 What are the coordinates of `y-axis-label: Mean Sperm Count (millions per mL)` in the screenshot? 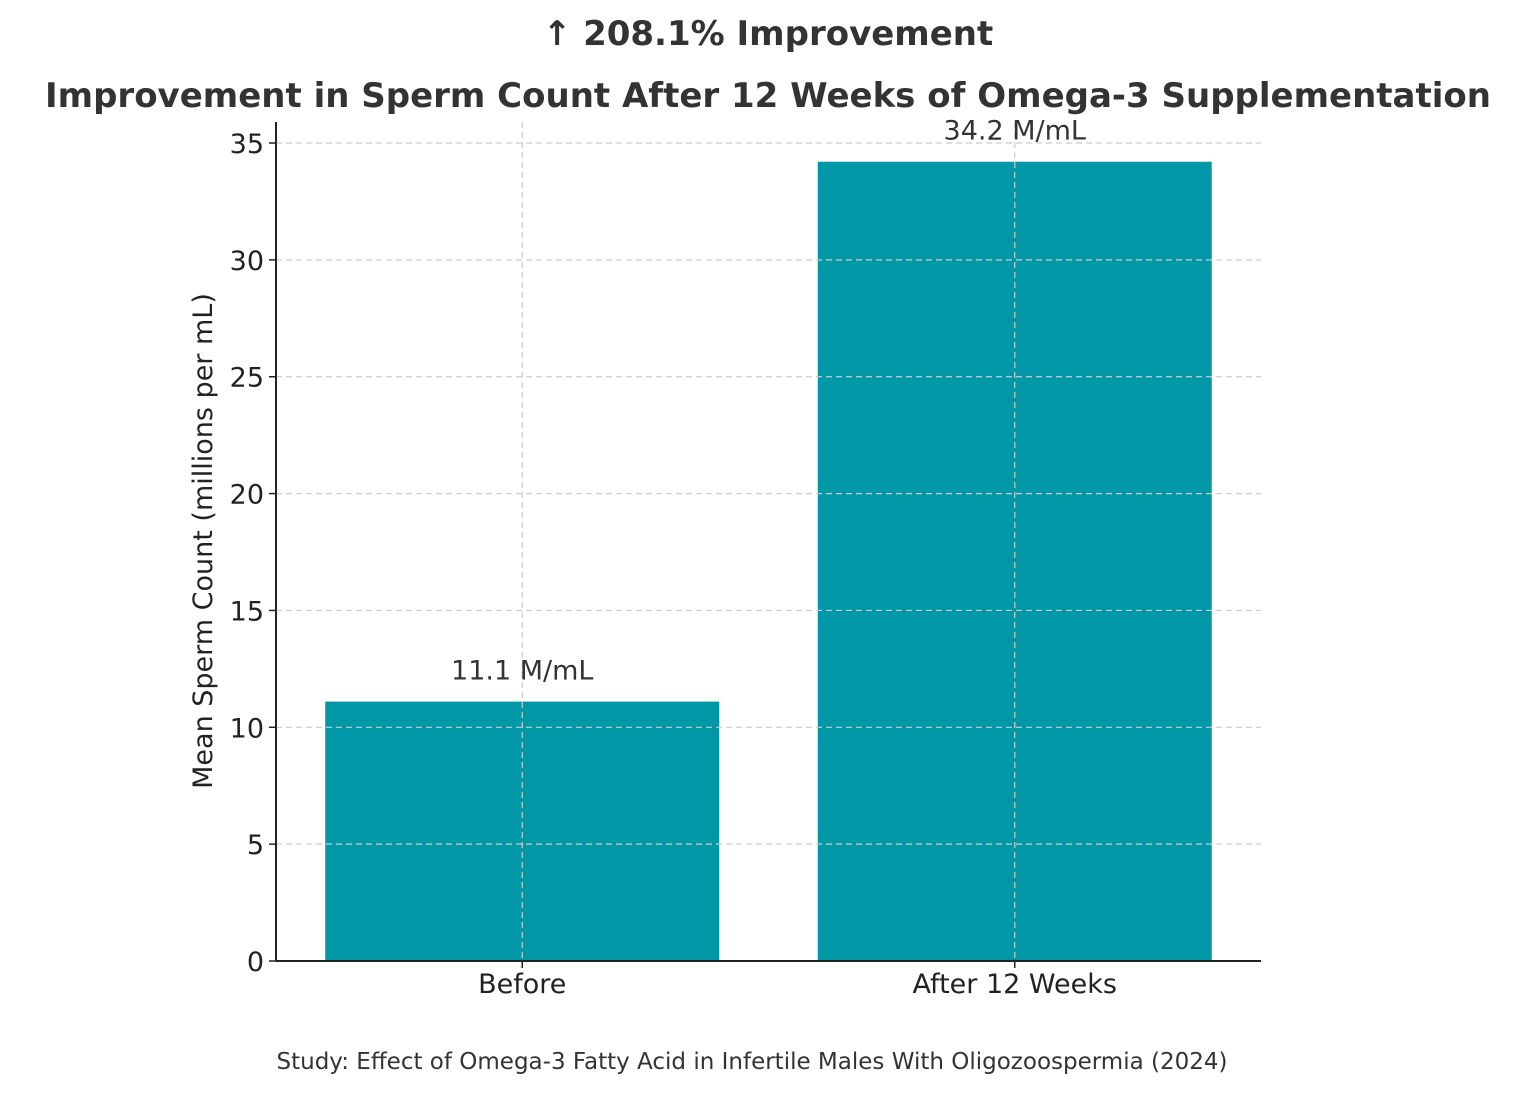 It's located at (203, 541).